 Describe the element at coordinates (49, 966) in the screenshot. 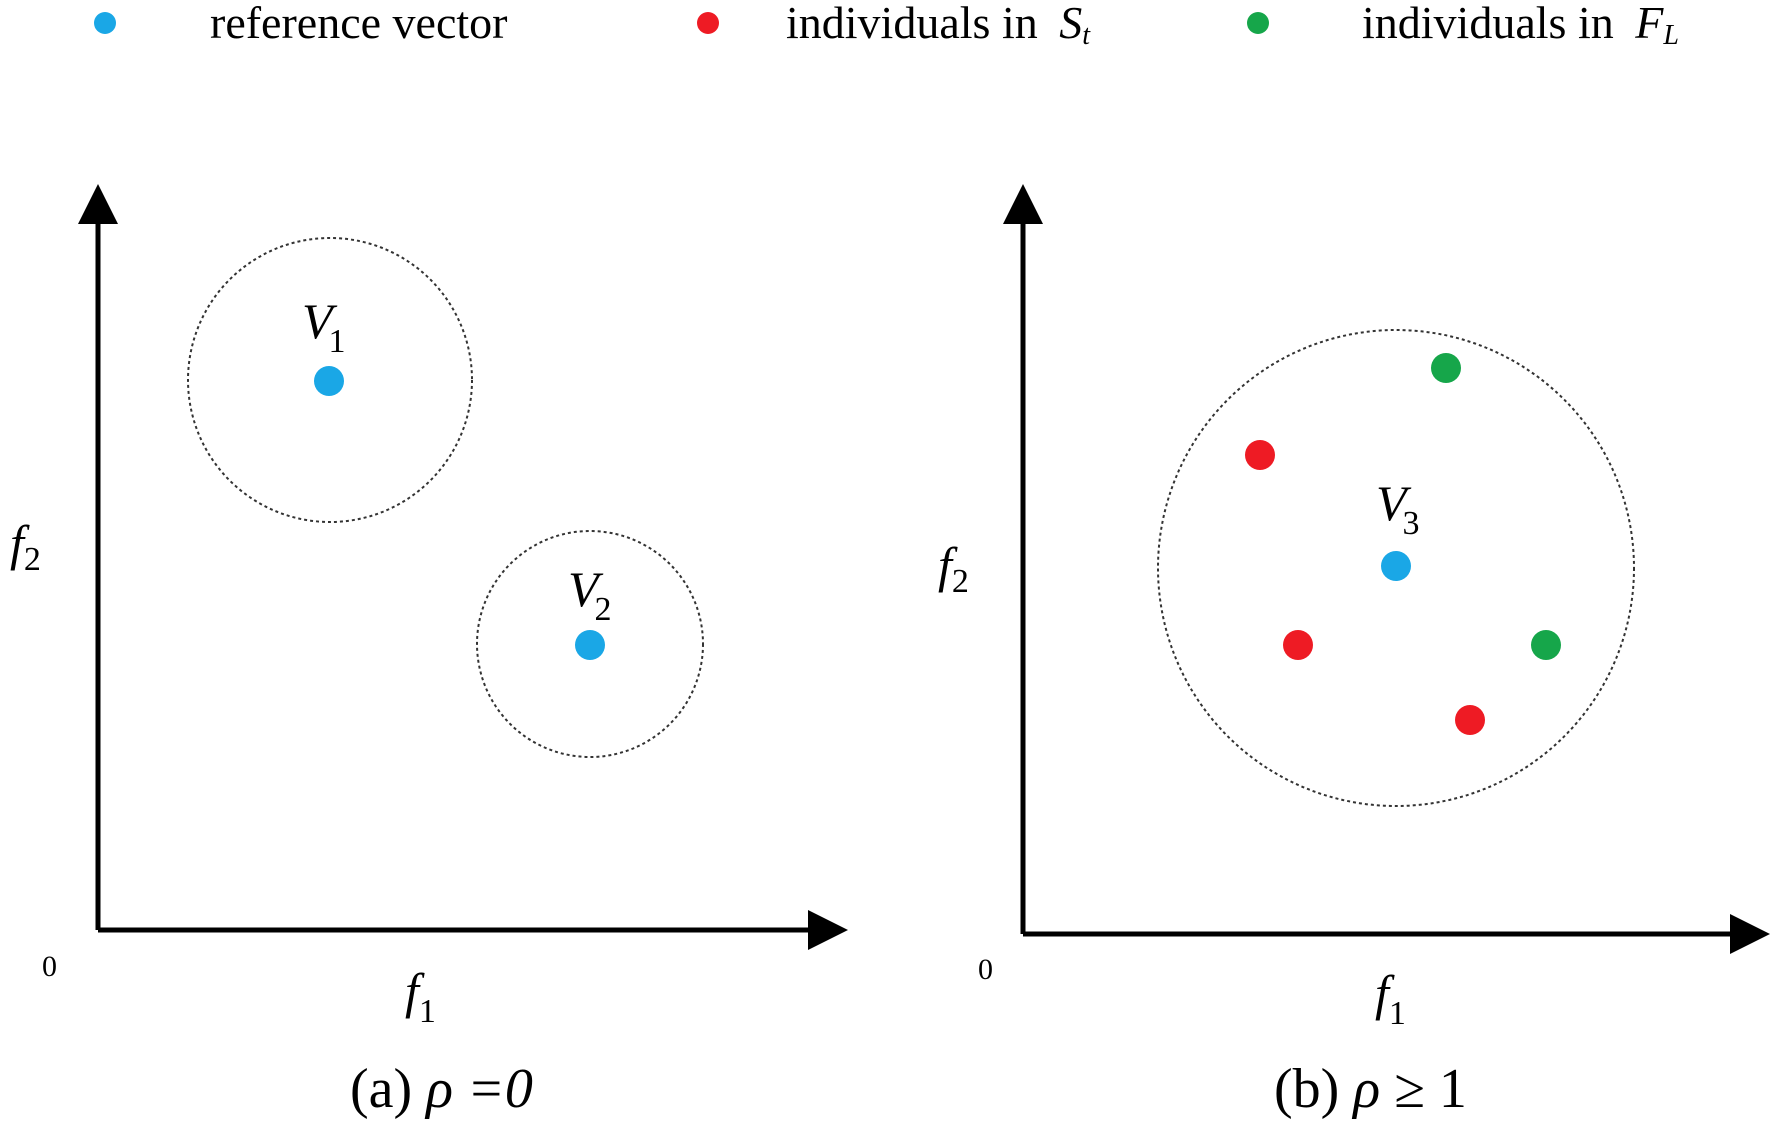

I see `panel-a-origin-label: 0` at that location.